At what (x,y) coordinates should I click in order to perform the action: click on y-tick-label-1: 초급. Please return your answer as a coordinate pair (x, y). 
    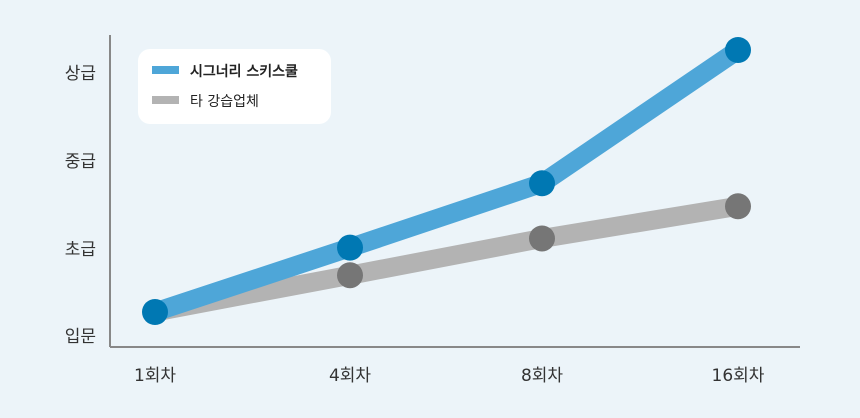
    Looking at the image, I should click on (80, 250).